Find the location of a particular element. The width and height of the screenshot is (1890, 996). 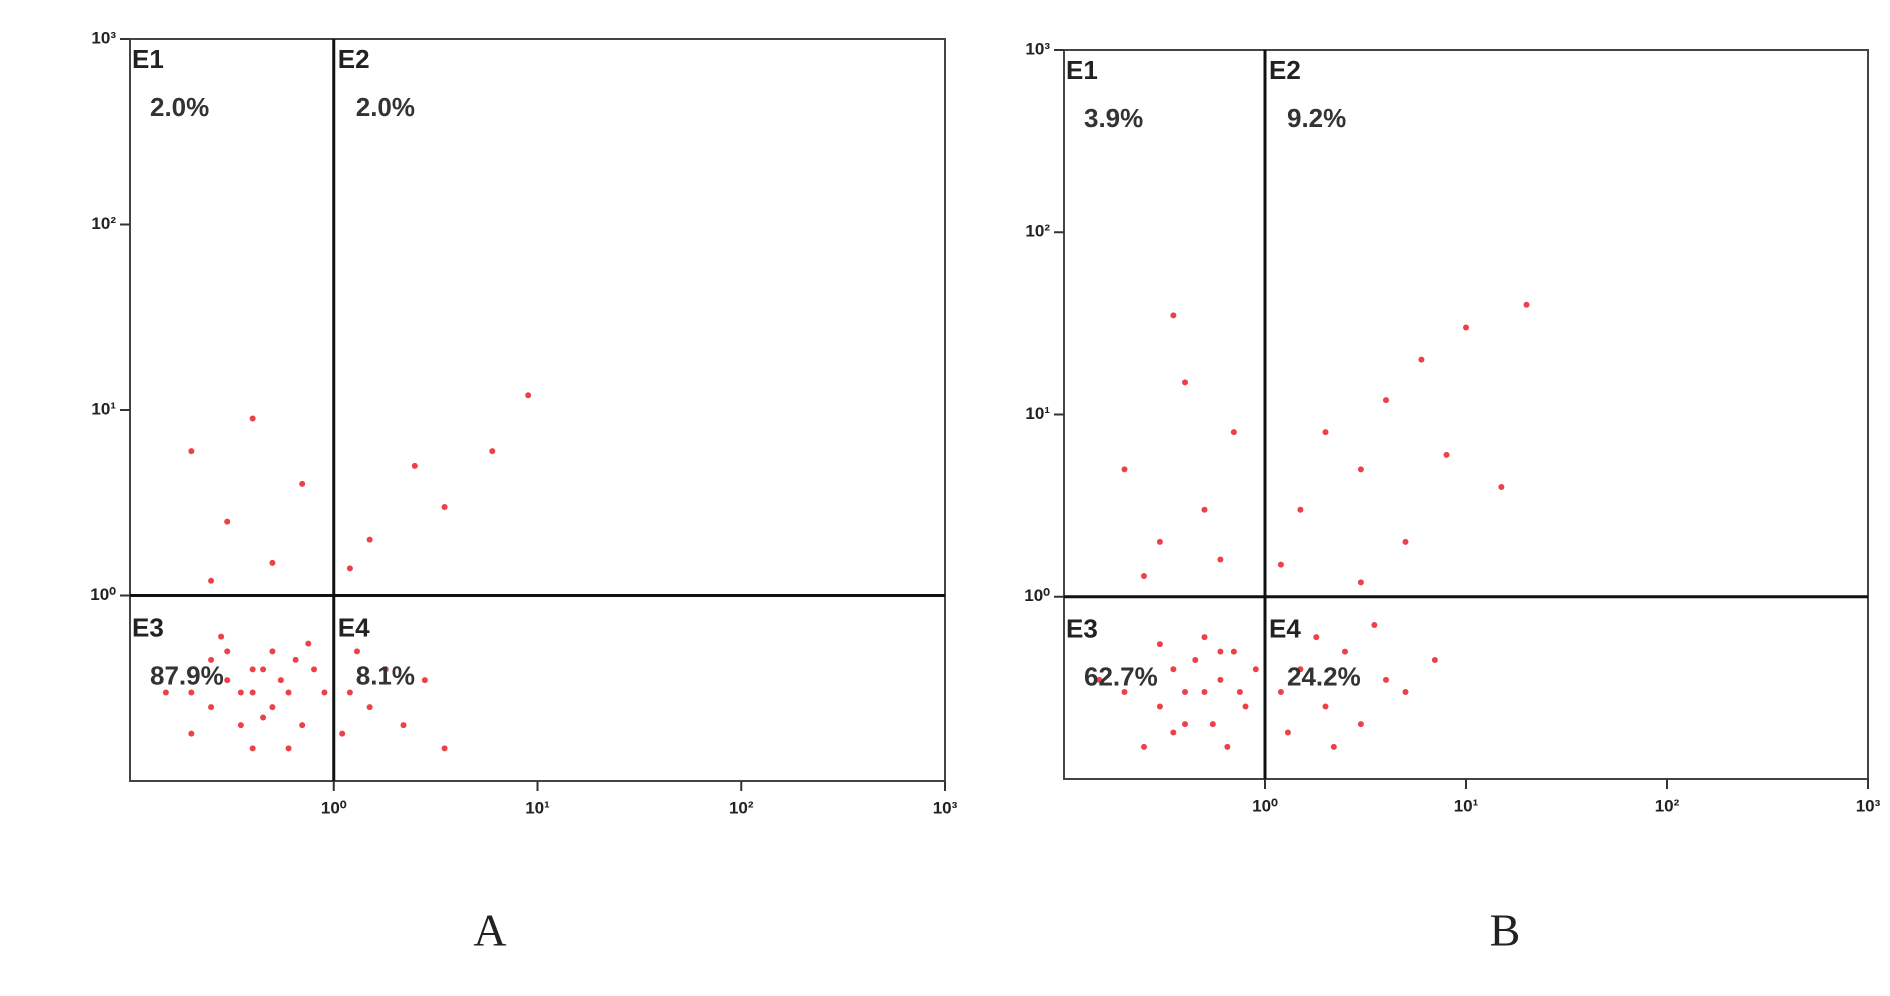

panel-caption: A is located at coordinates (489, 930).